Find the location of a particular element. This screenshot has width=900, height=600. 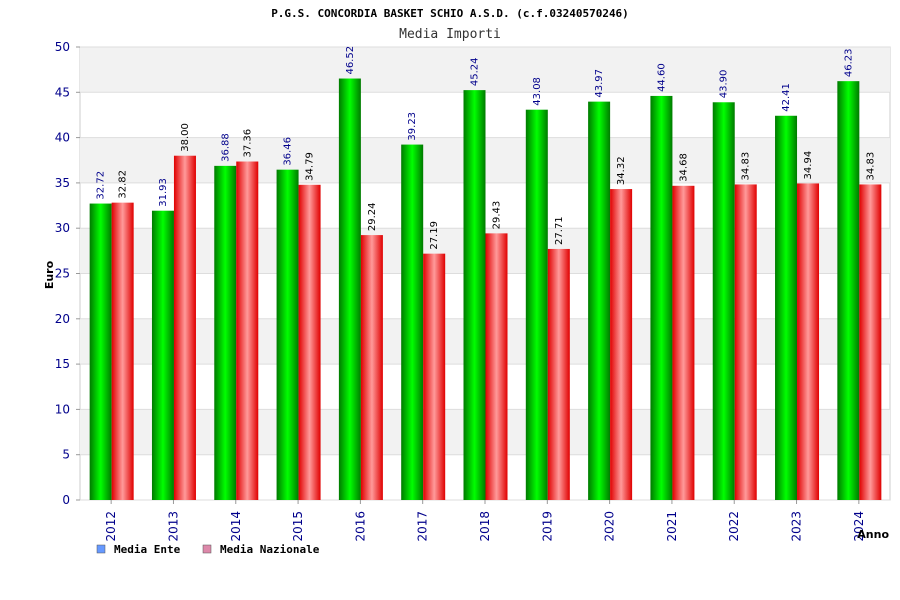

data-label: 43.08 is located at coordinates (537, 91).